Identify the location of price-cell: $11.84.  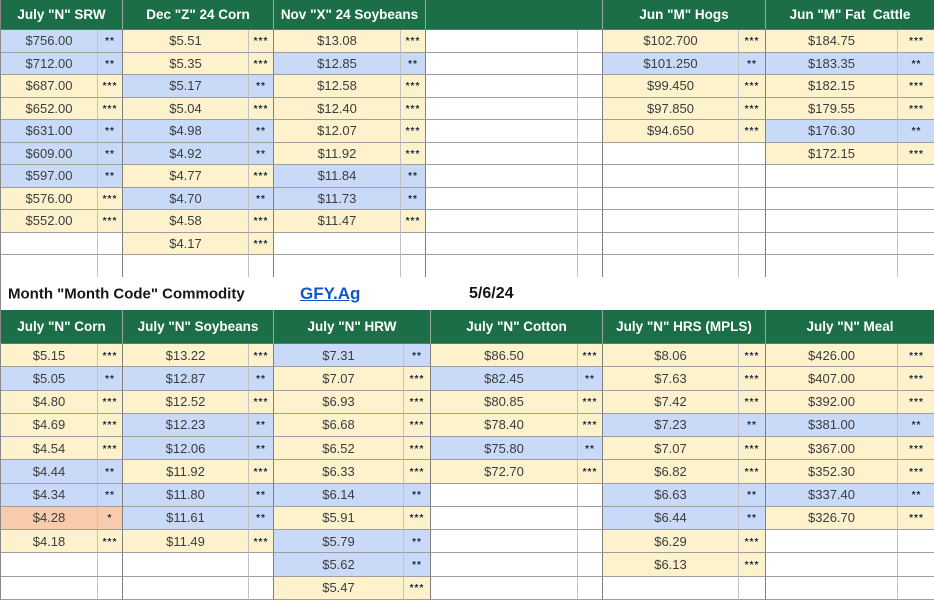
(337, 176).